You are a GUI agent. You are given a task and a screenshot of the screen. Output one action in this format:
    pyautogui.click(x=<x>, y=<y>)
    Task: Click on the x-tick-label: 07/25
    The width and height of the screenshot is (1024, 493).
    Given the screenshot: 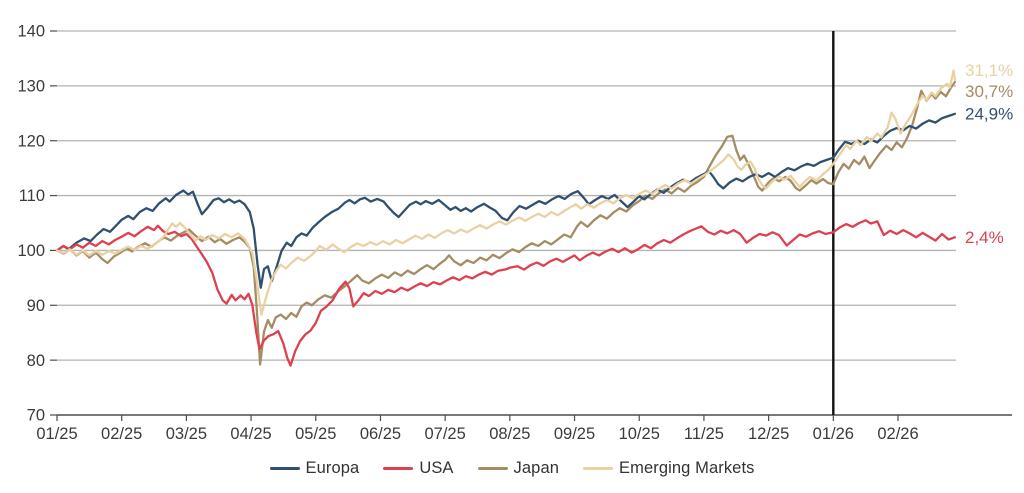 What is the action you would take?
    pyautogui.click(x=445, y=434)
    